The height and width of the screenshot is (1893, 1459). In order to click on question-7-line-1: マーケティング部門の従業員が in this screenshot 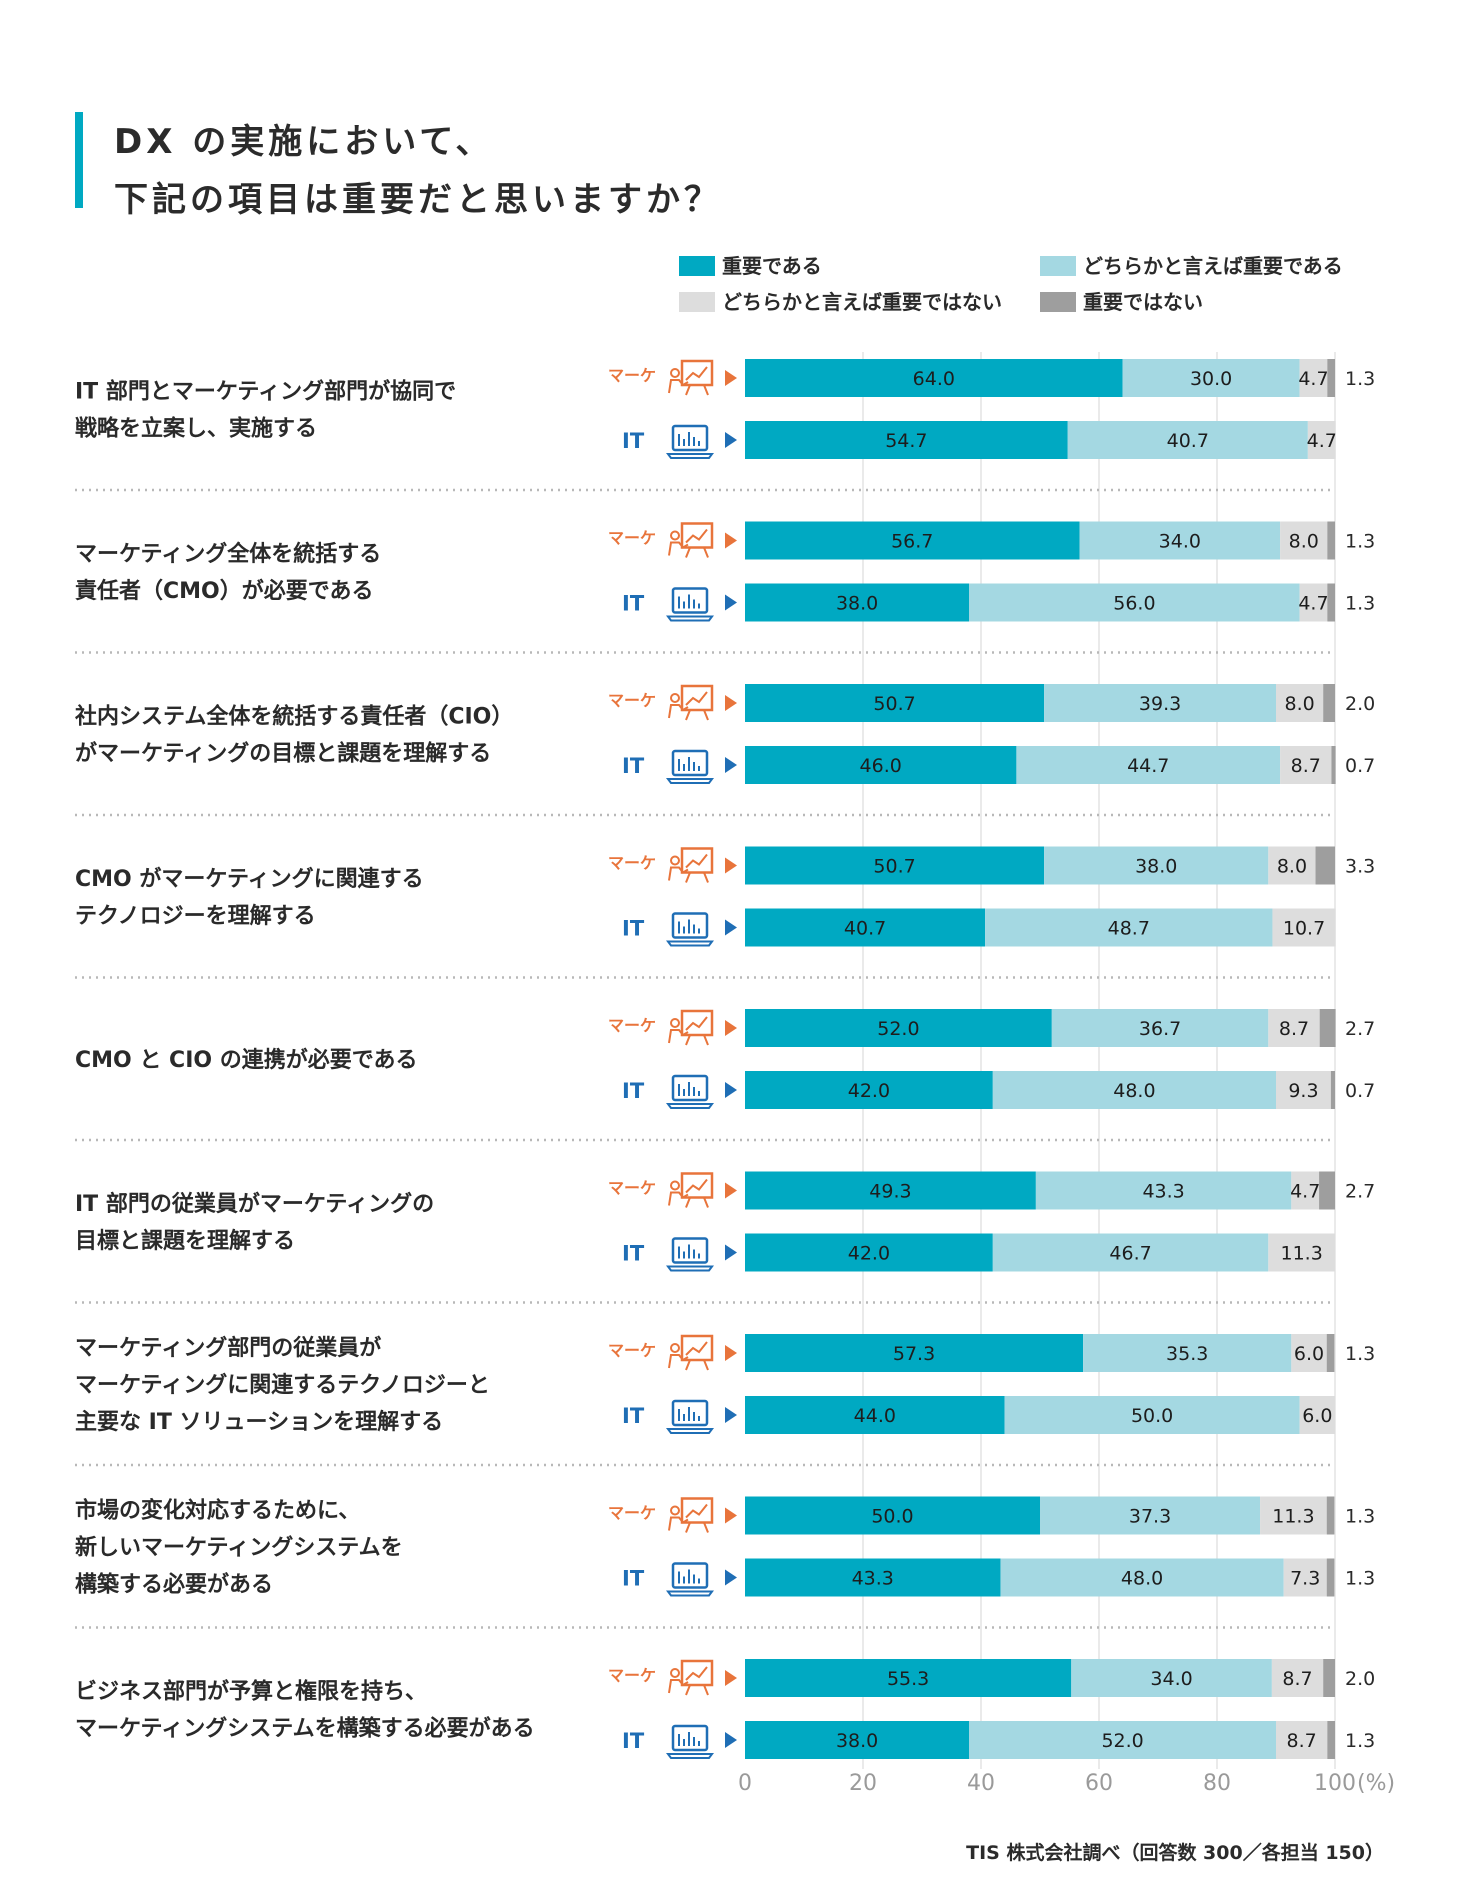, I will do `click(228, 1348)`.